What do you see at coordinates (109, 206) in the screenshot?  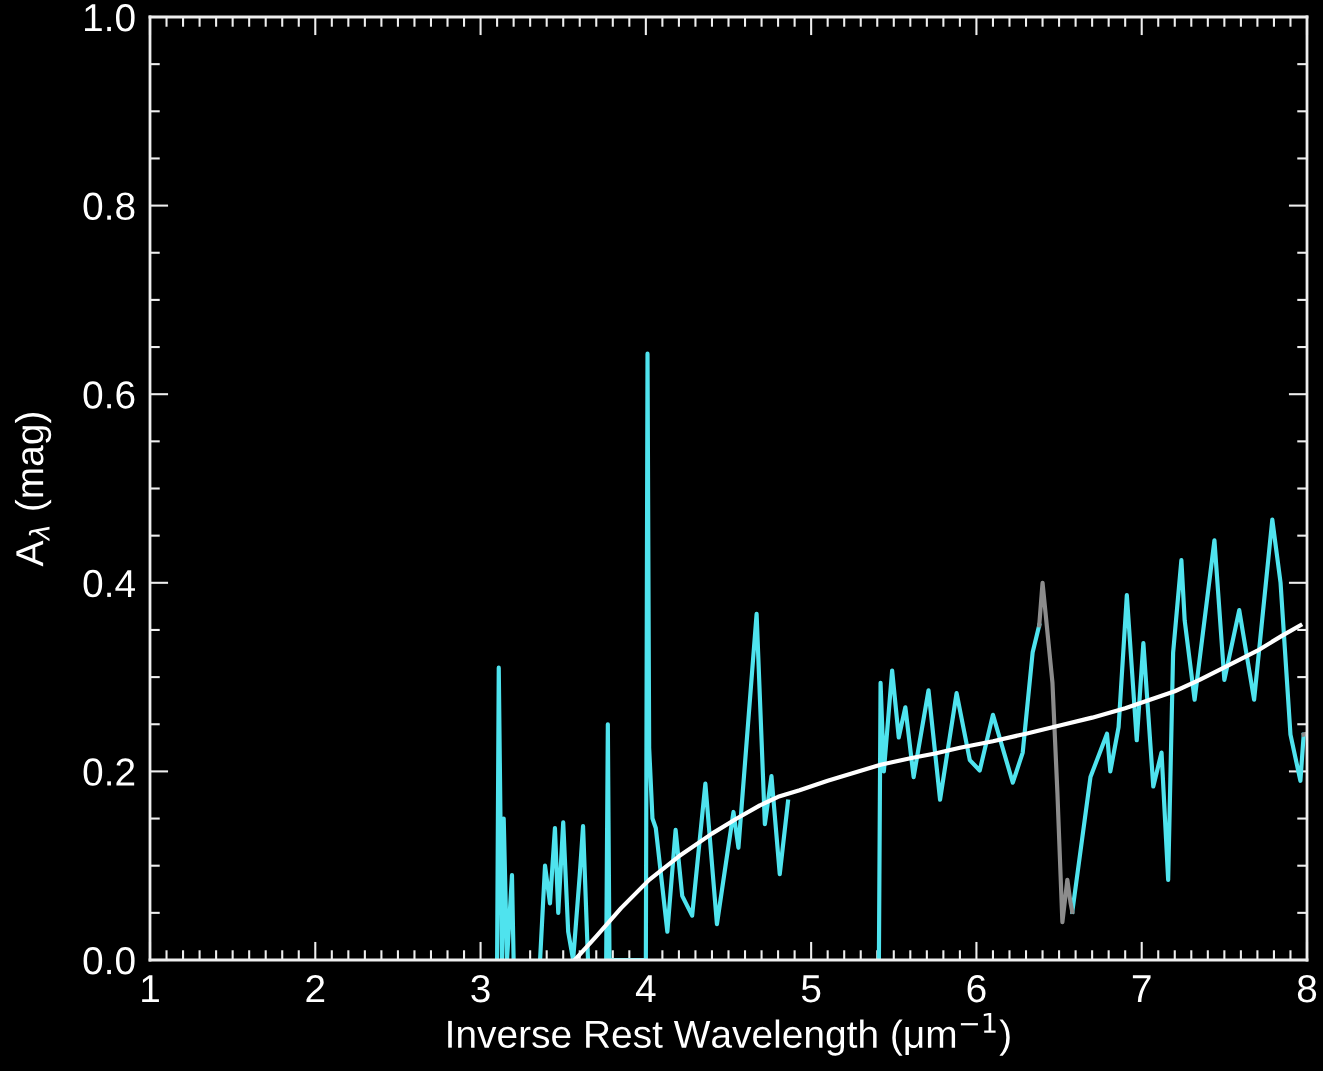 I see `y-tick-label: 0.8` at bounding box center [109, 206].